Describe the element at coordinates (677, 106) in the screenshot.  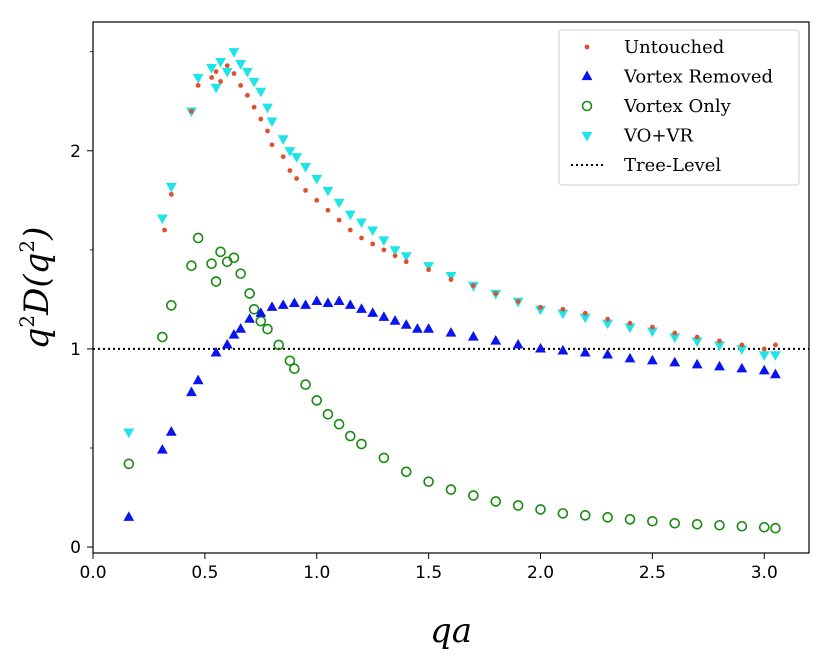
I see `legend-label: Vortex Only` at that location.